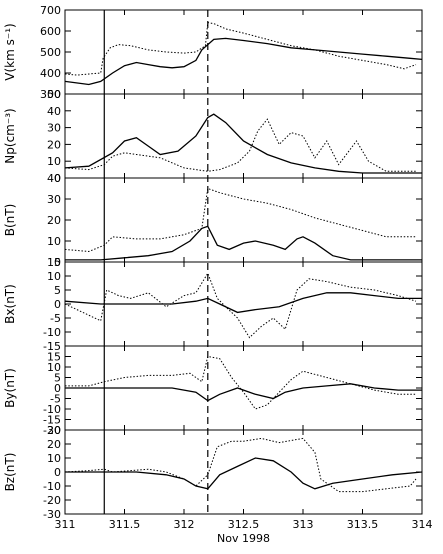 This screenshot has width=443, height=554. I want to click on y-axis-label: V(km s⁻¹), so click(10, 51).